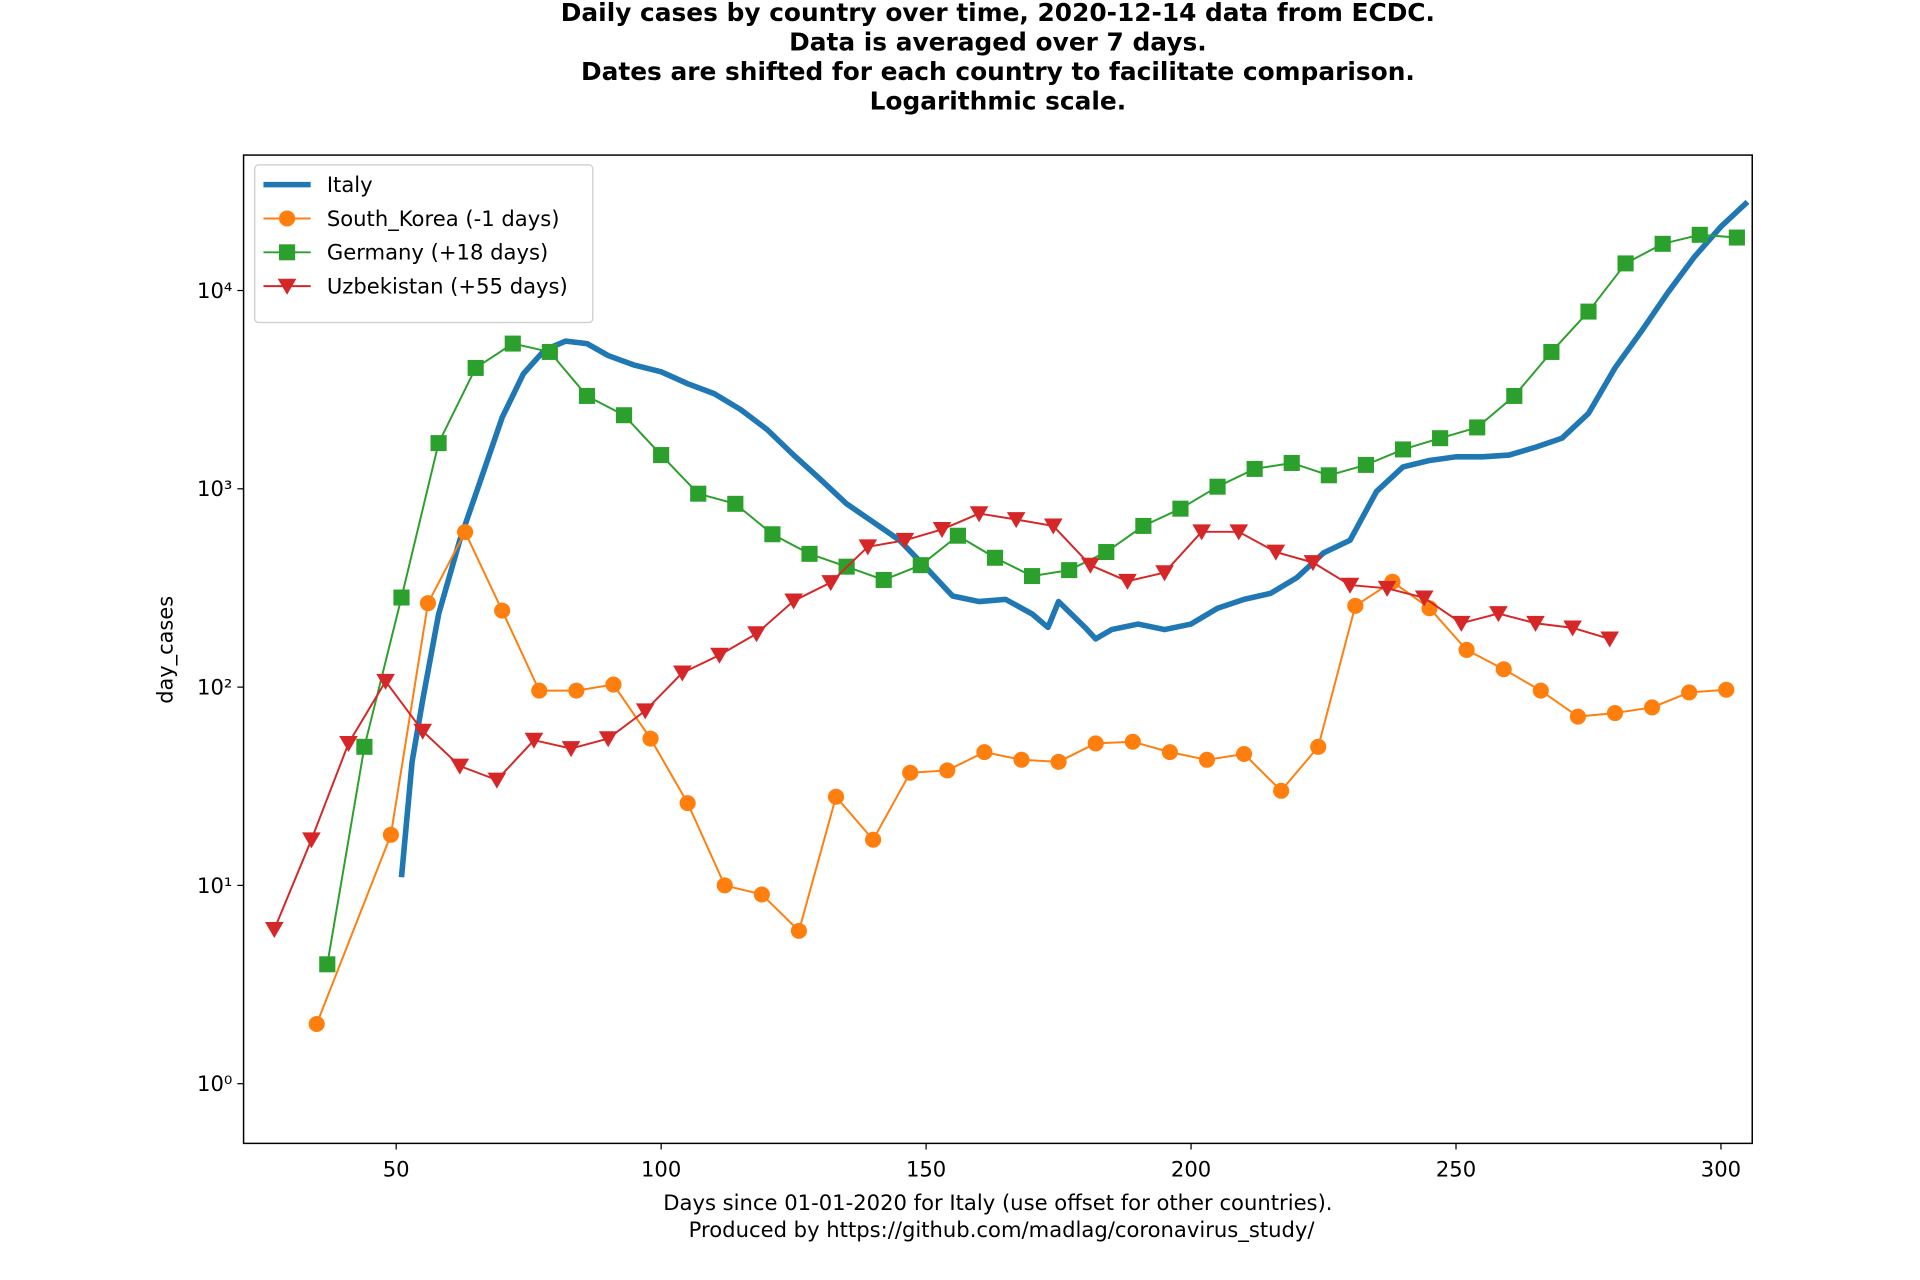  I want to click on y-tick-label: 10³, so click(214, 488).